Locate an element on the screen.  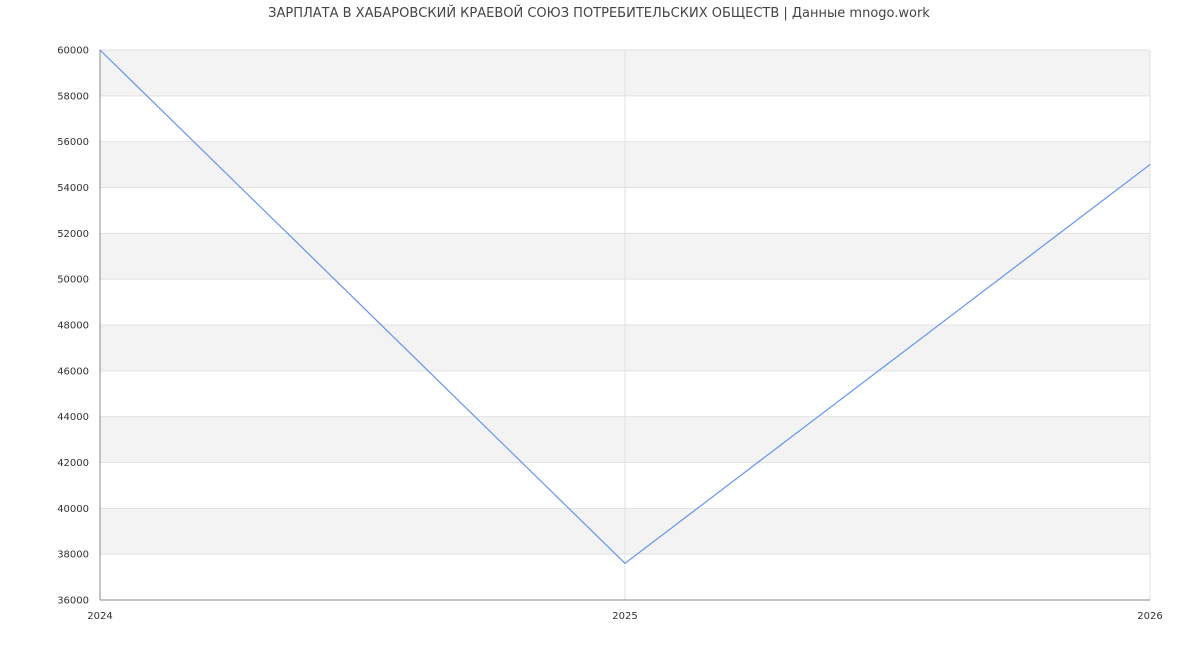
y-tick-label: 52000 is located at coordinates (73, 234).